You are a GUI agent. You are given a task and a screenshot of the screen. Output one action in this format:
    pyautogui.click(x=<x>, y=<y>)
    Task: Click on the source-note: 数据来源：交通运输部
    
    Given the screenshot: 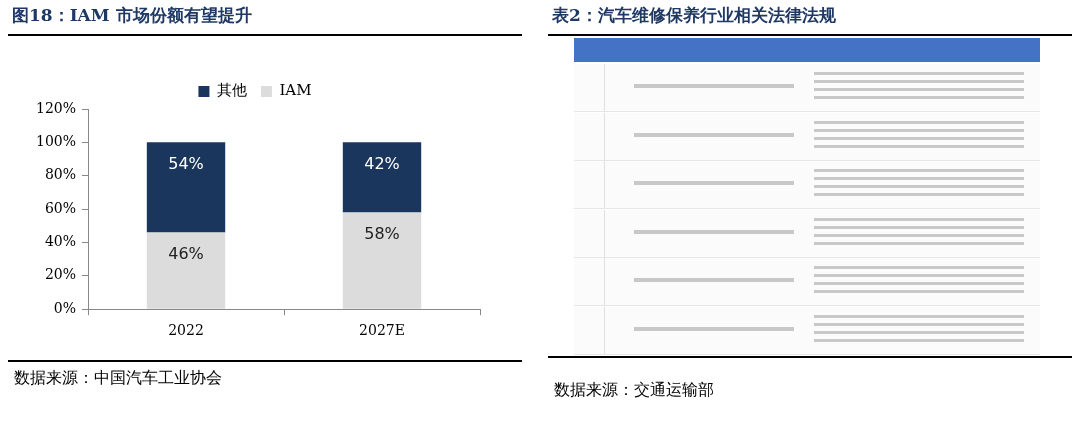 What is the action you would take?
    pyautogui.click(x=634, y=390)
    